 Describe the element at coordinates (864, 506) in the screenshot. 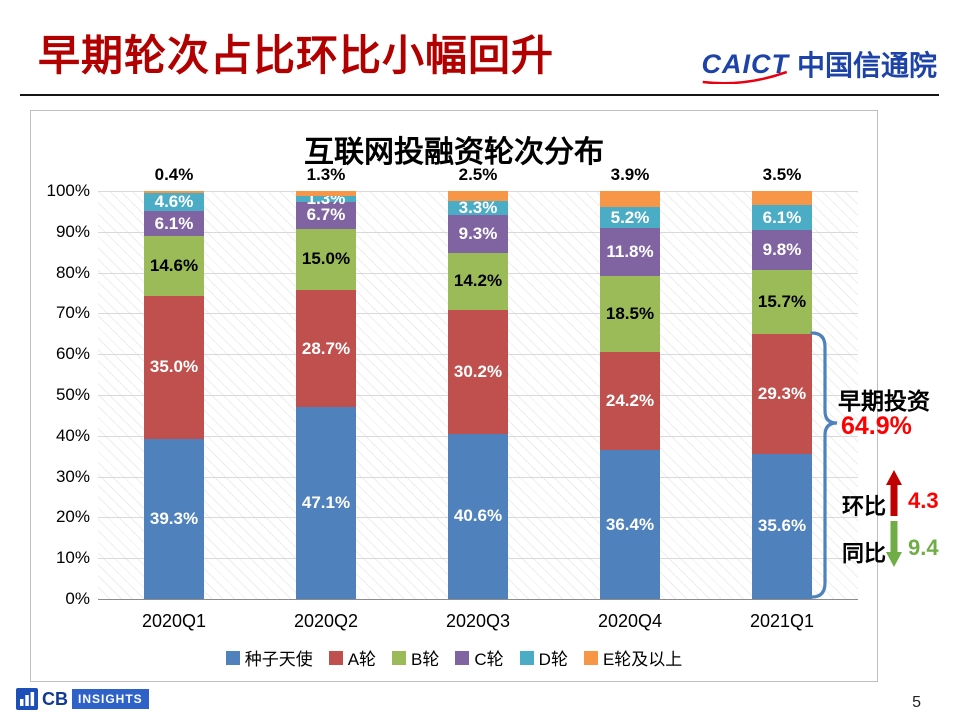

I see `mom-label: 环比` at that location.